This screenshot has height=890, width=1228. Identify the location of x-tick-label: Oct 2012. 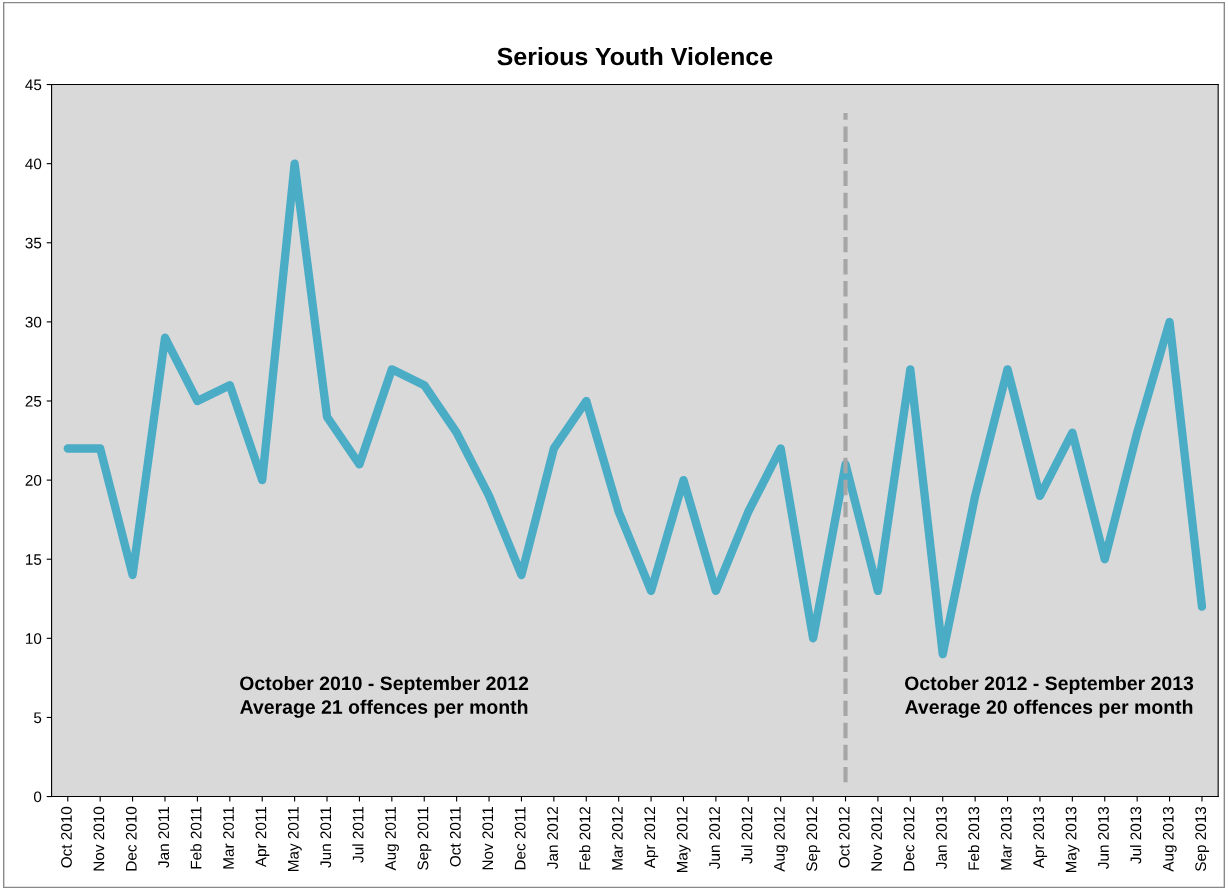
(844, 837).